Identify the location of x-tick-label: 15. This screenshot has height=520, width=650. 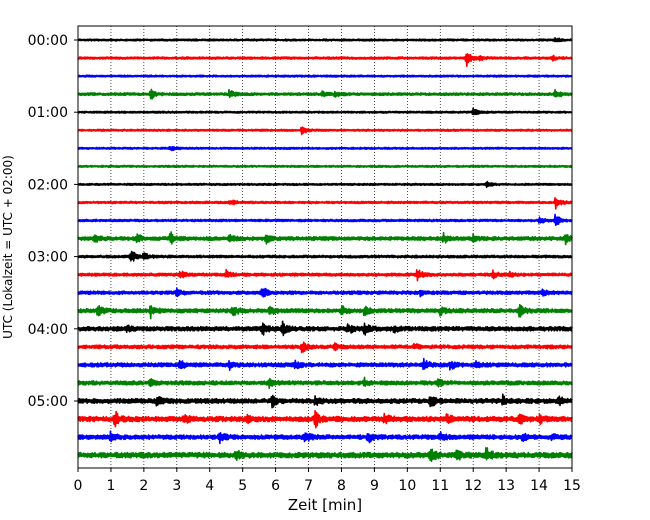
(572, 486).